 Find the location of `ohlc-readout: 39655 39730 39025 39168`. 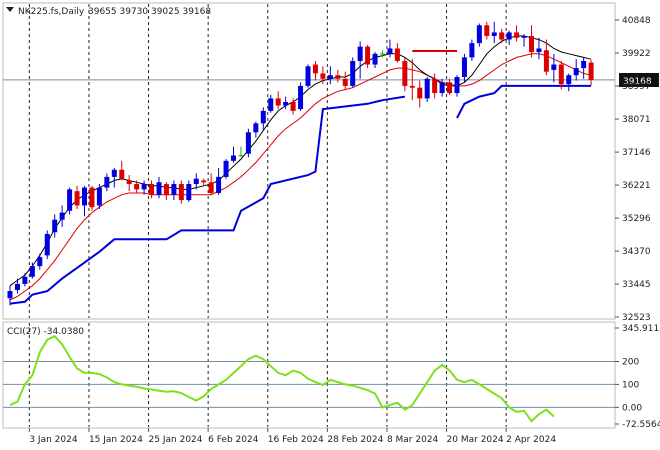

ohlc-readout: 39655 39730 39025 39168 is located at coordinates (149, 12).